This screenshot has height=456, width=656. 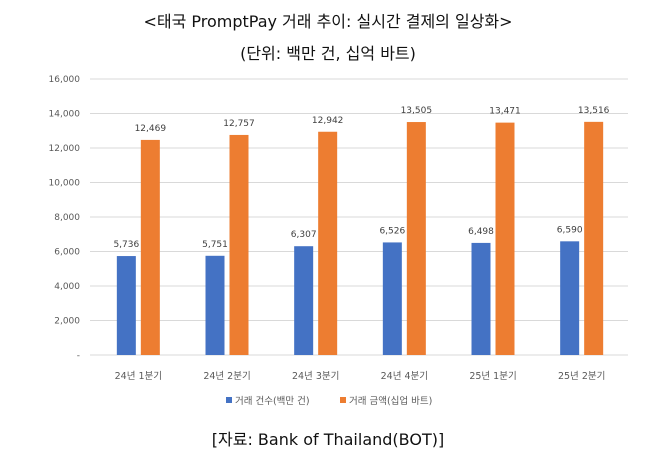 I want to click on data-label: 6,590, so click(x=570, y=230).